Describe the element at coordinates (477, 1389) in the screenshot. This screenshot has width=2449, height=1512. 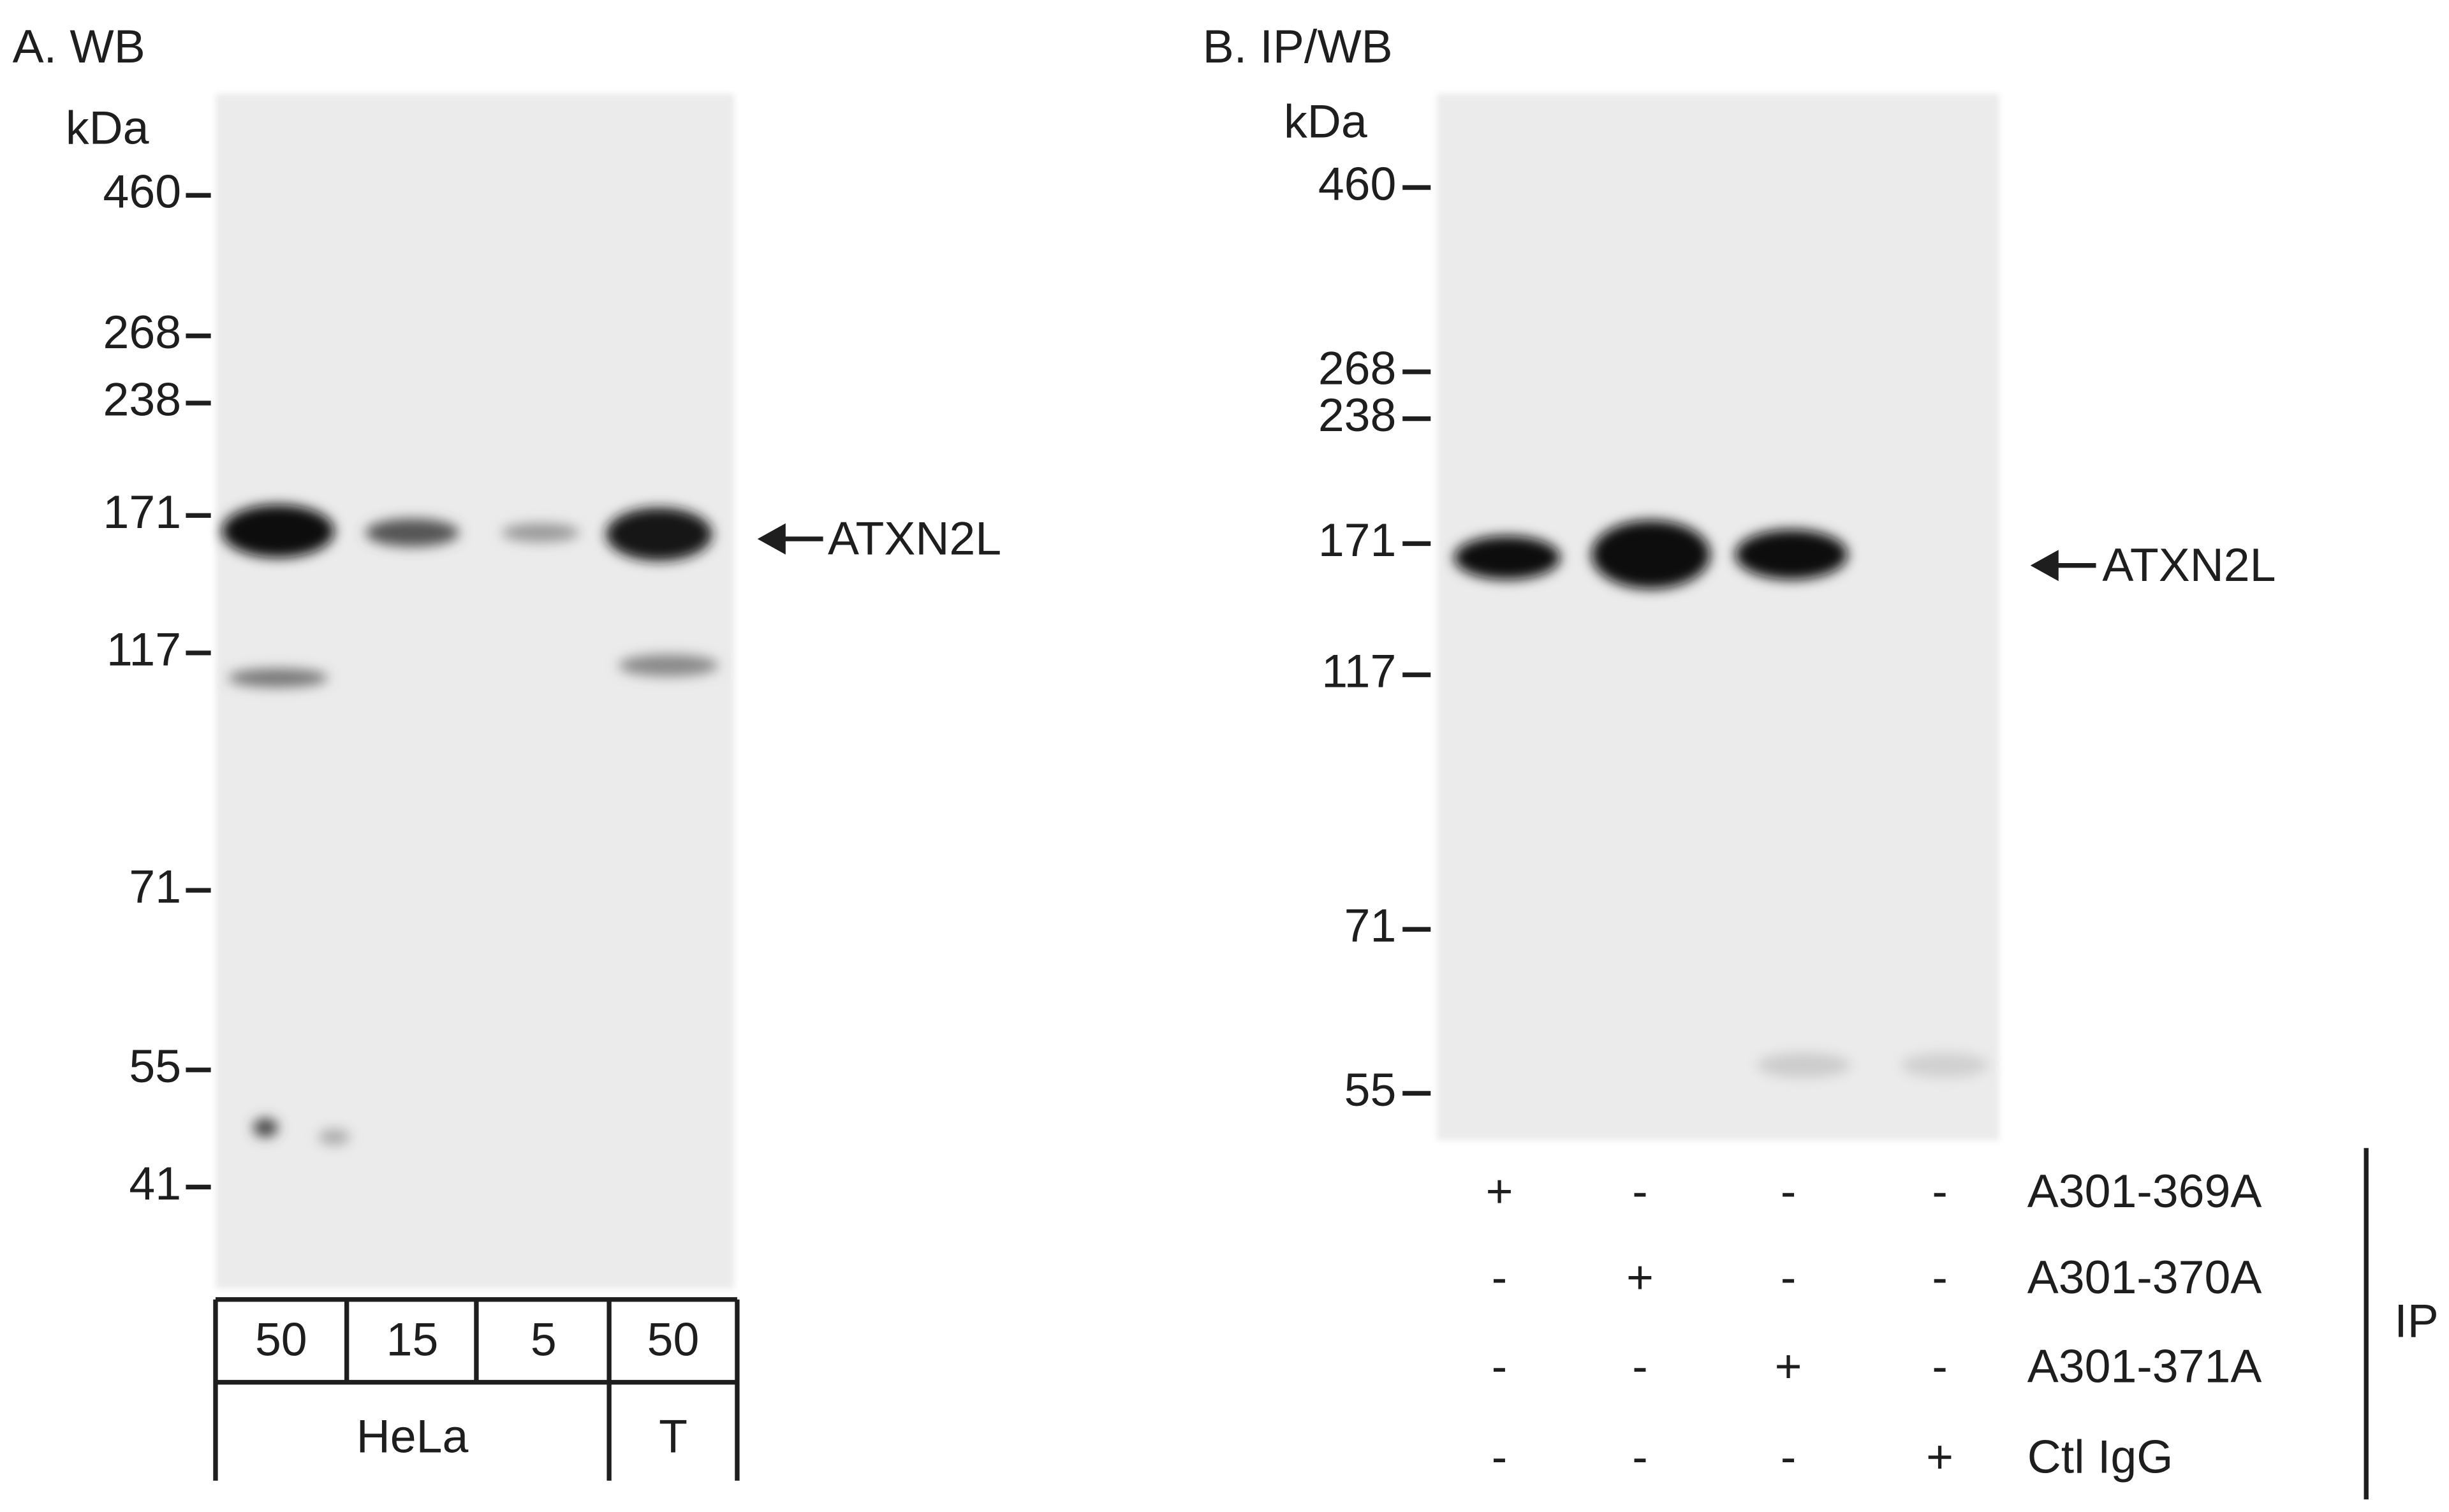
I see `lane-box-a` at that location.